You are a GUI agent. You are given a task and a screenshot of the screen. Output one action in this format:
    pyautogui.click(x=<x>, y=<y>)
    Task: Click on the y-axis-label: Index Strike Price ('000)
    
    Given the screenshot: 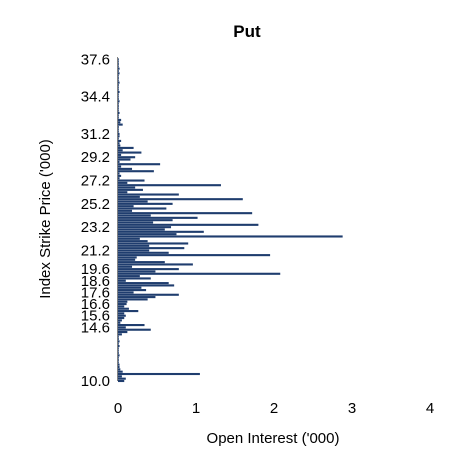 What is the action you would take?
    pyautogui.click(x=45, y=219)
    